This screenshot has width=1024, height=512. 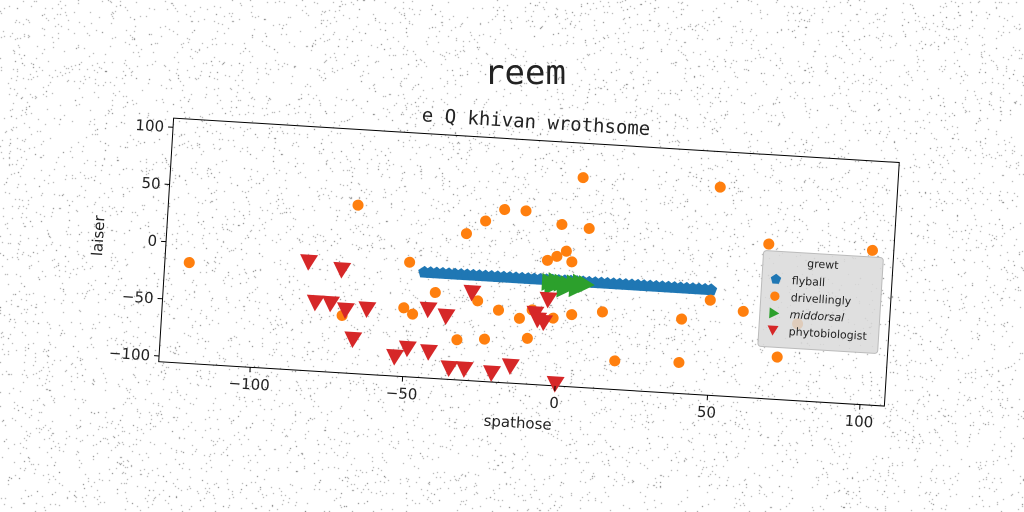 What do you see at coordinates (706, 412) in the screenshot?
I see `x-tick-label: 50` at bounding box center [706, 412].